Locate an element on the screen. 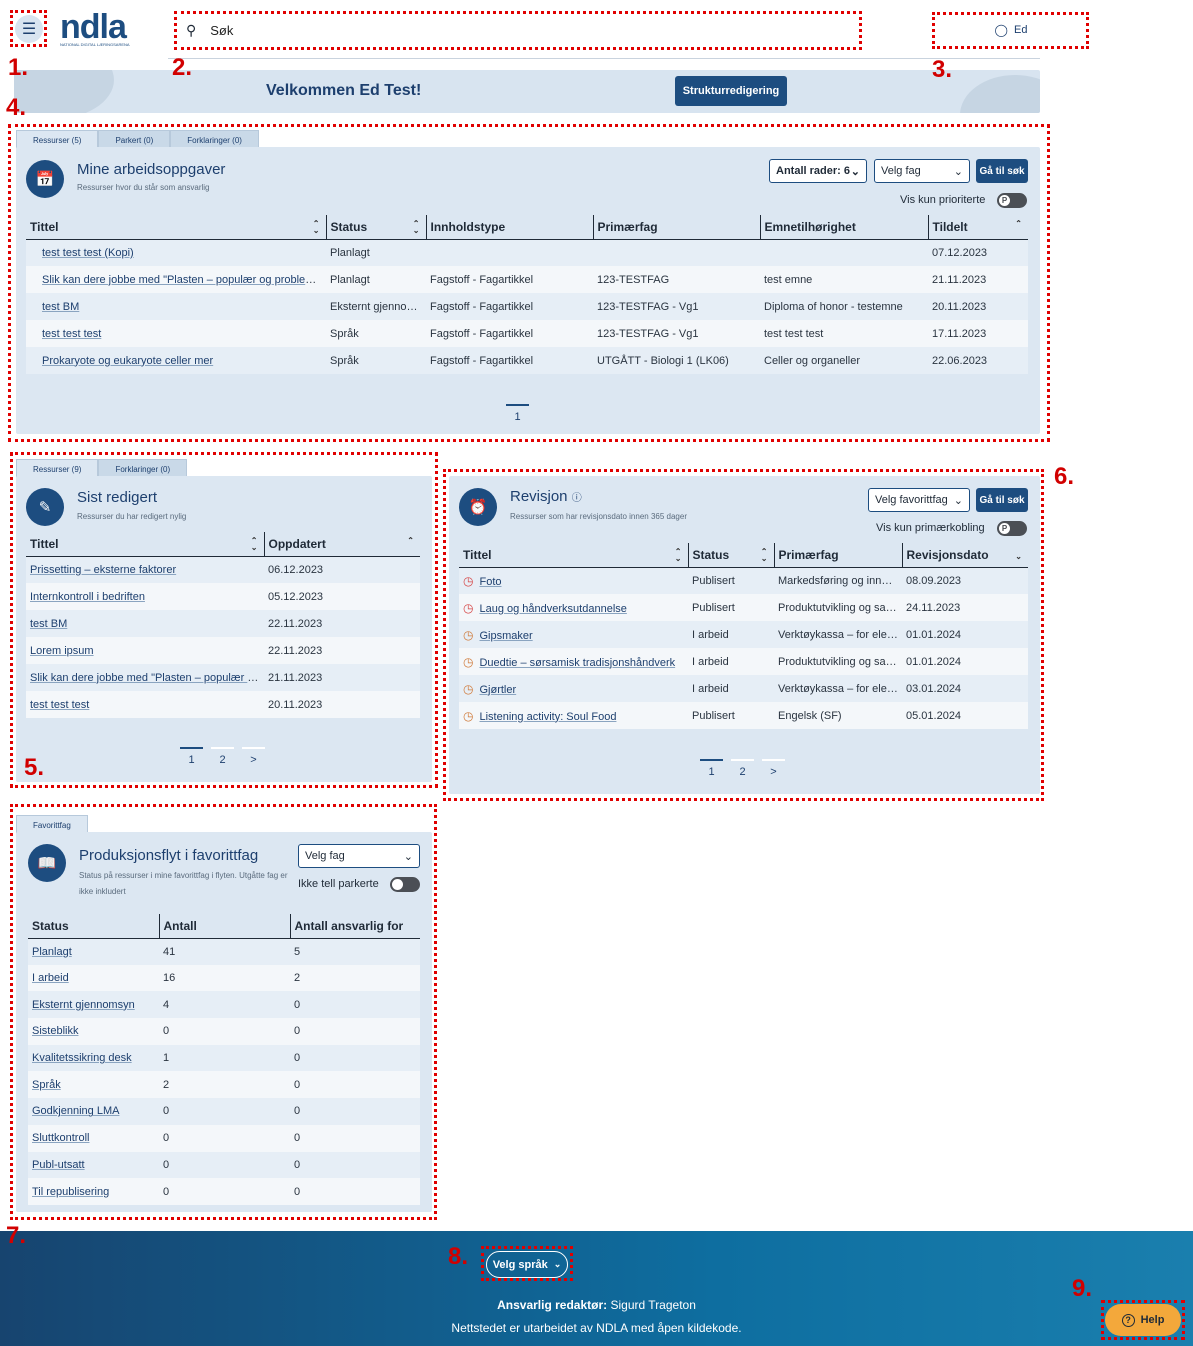 The width and height of the screenshot is (1193, 1346). table-row: Eksternt gjennomsyn 4 0 is located at coordinates (224, 1005).